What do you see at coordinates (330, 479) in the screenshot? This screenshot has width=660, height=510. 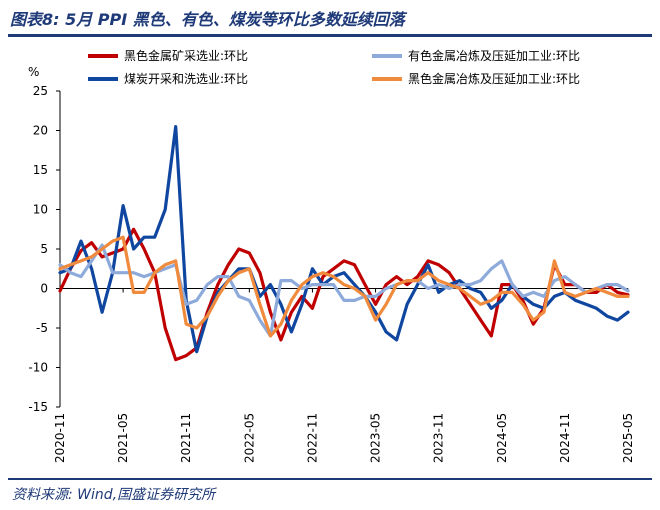 I see `footer-divider` at bounding box center [330, 479].